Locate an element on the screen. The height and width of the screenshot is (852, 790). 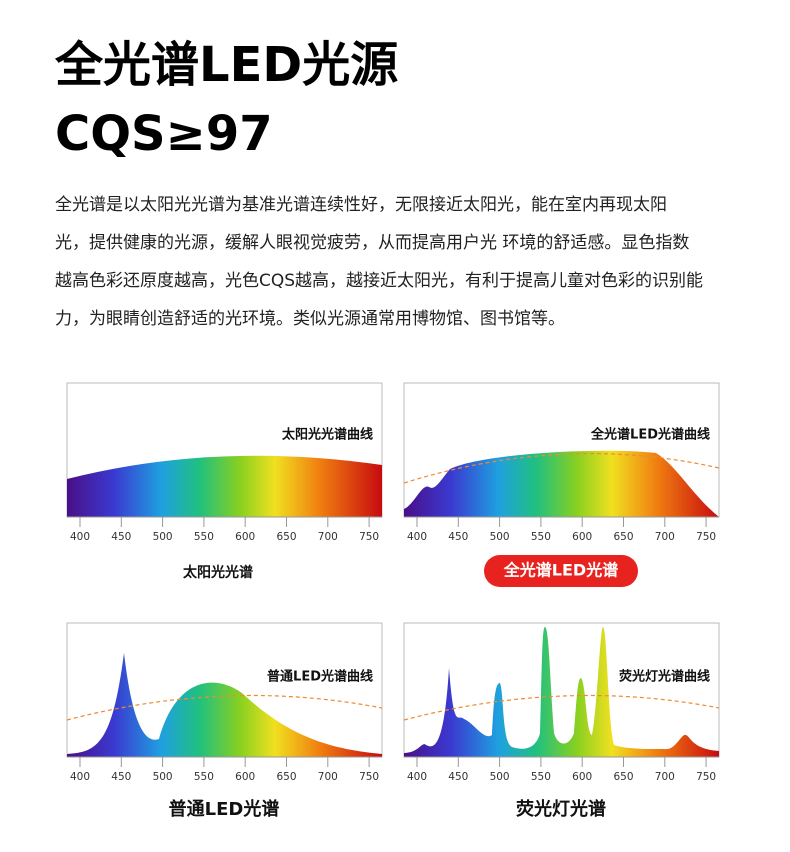
spectrum-panel: 太阳光光谱曲线 400 450 500 550 600 650 700 750 is located at coordinates (224, 462).